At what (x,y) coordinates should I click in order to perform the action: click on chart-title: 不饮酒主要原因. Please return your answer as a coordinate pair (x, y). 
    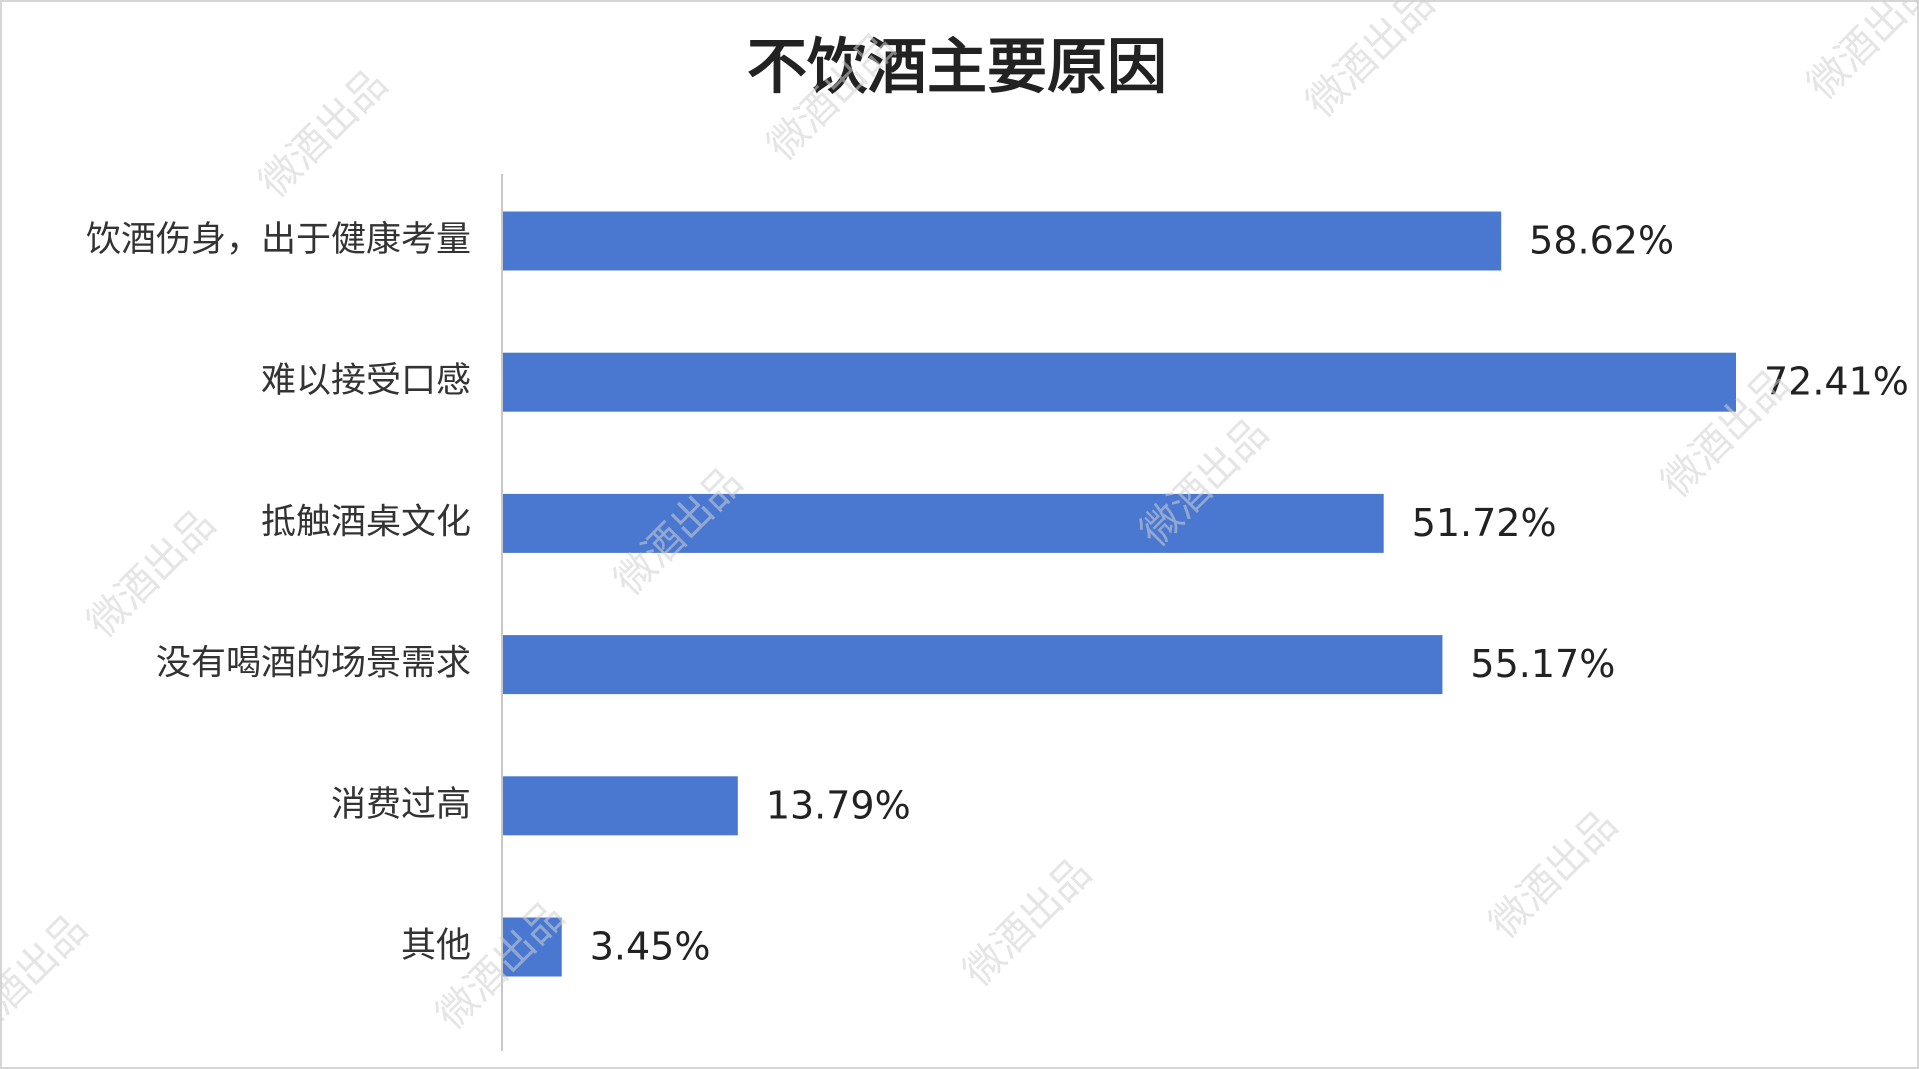
    Looking at the image, I should click on (957, 68).